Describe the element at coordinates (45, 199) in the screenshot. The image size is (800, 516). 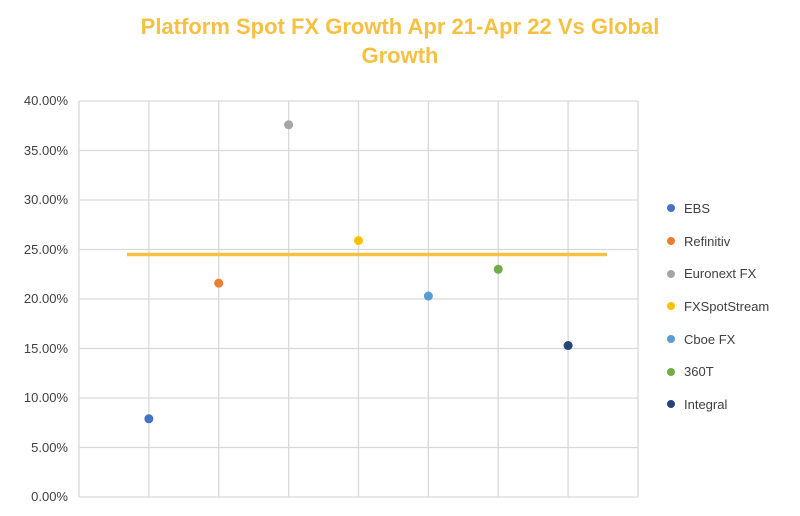
I see `y-tick-label: 30.00%` at that location.